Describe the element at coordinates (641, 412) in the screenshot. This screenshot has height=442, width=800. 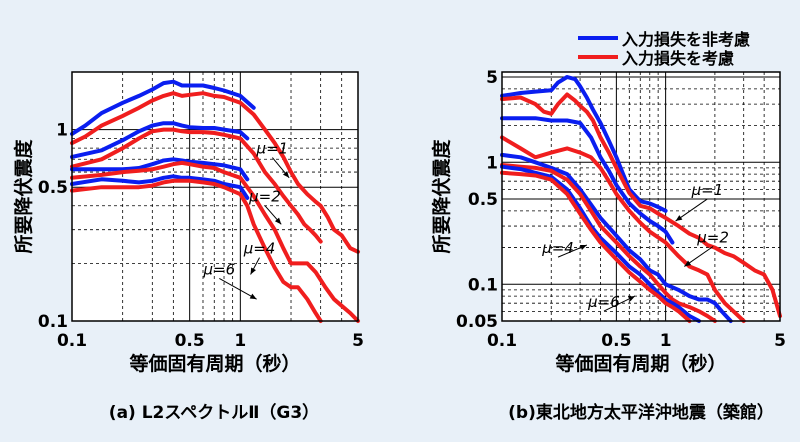
I see `chart-title: (b)東北地方太平洋沖地震（築館）` at that location.